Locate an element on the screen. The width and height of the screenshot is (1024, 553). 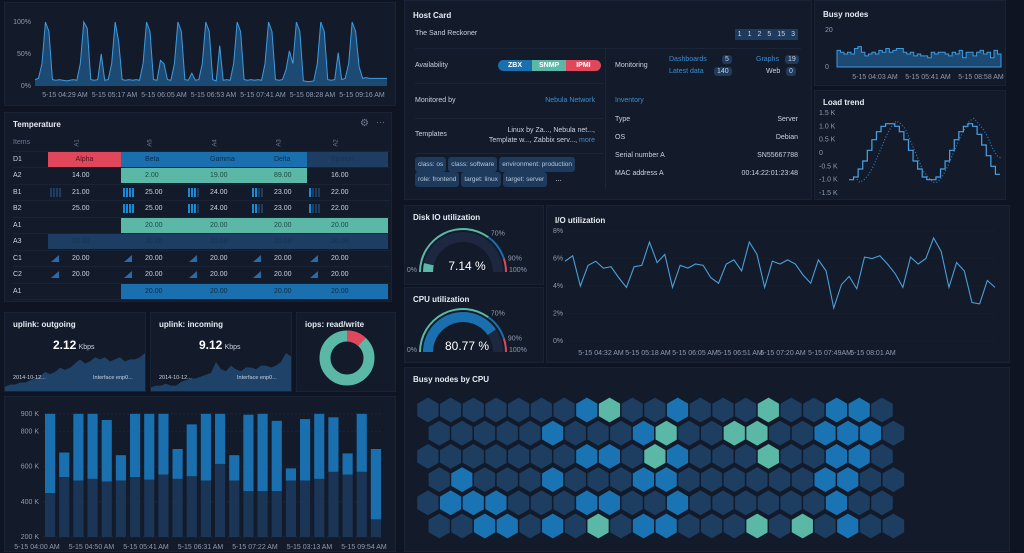
tag: target: linux is located at coordinates (481, 179).